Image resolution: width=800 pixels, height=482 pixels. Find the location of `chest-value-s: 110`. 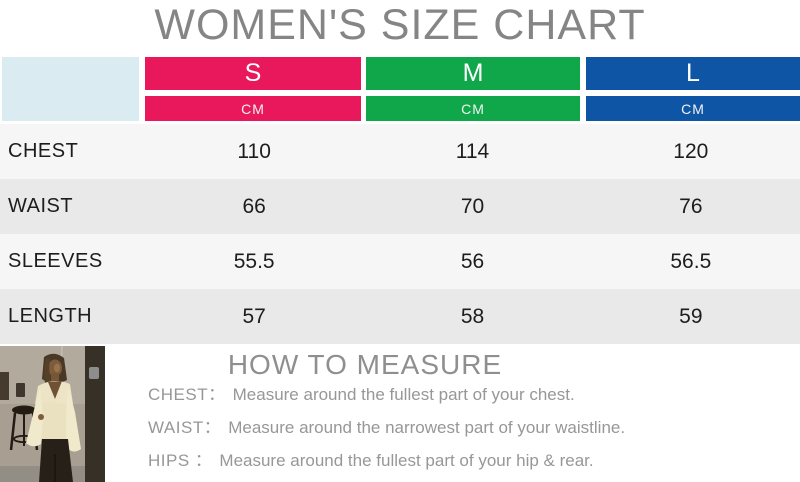

chest-value-s: 110 is located at coordinates (254, 151).